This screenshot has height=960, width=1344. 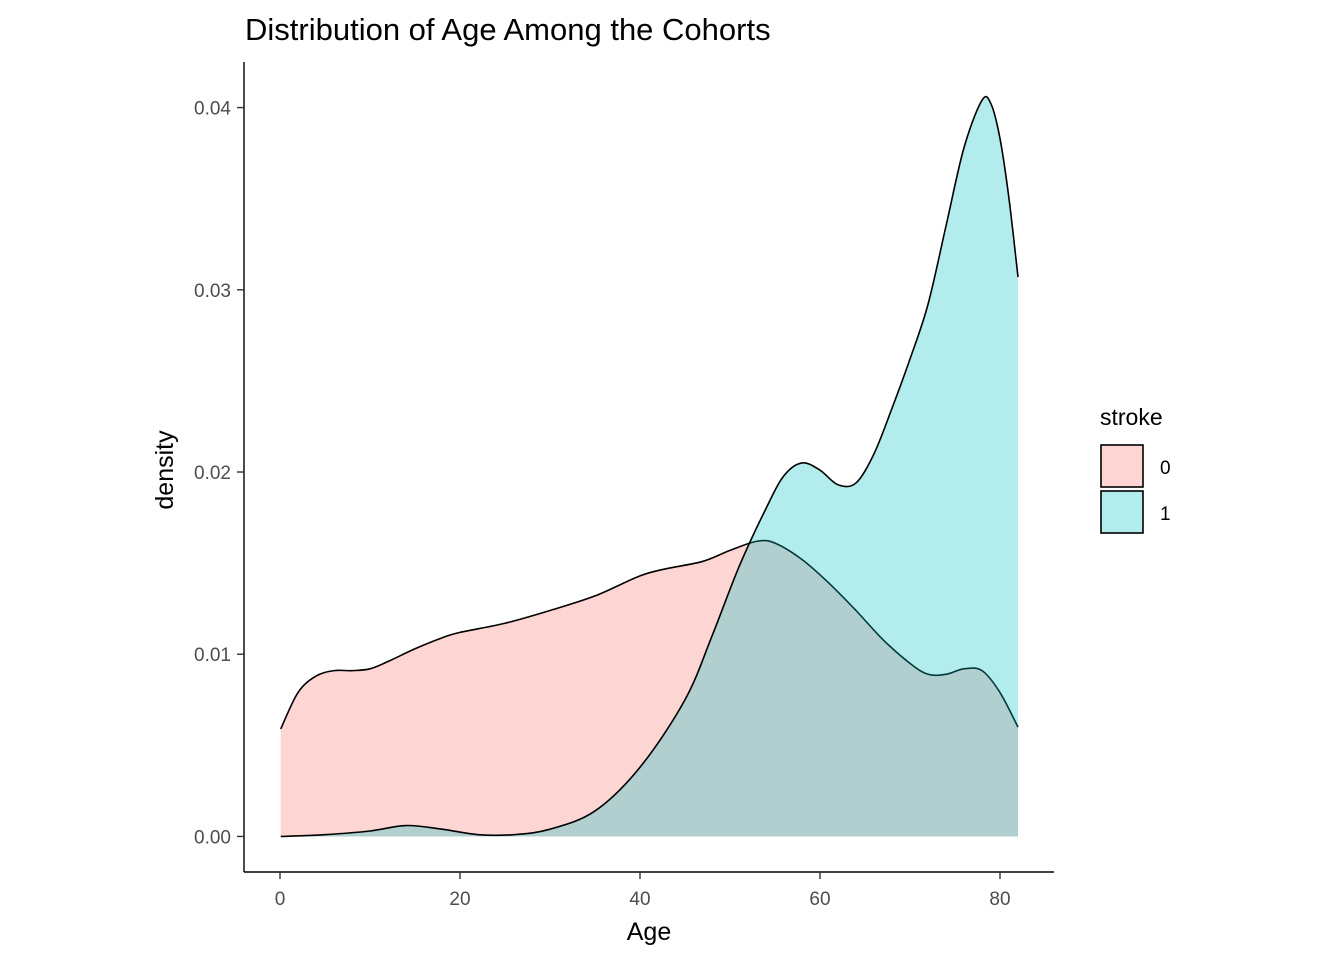 What do you see at coordinates (212, 837) in the screenshot?
I see `y-tick-label: 0.00` at bounding box center [212, 837].